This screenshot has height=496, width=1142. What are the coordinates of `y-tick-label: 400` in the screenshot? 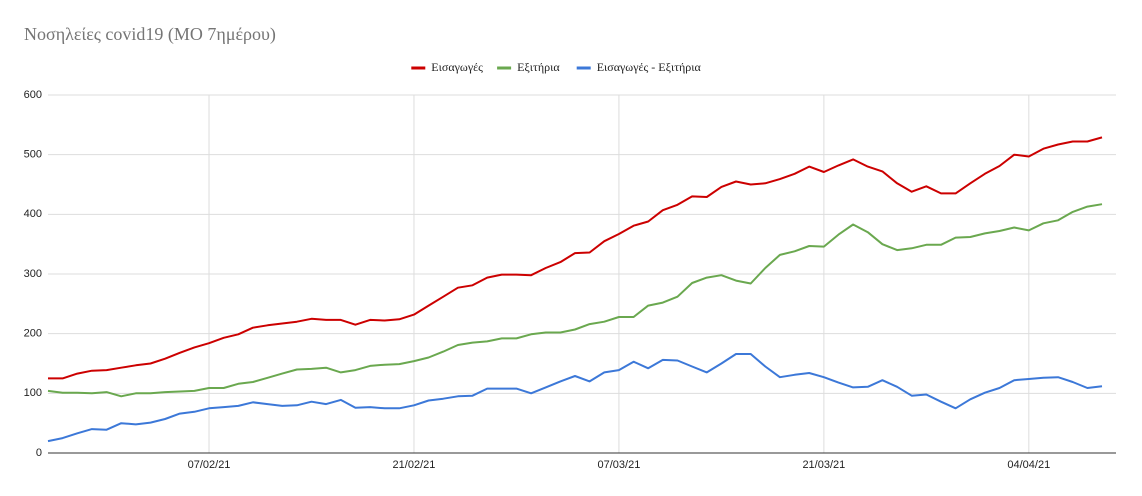 It's located at (33, 214).